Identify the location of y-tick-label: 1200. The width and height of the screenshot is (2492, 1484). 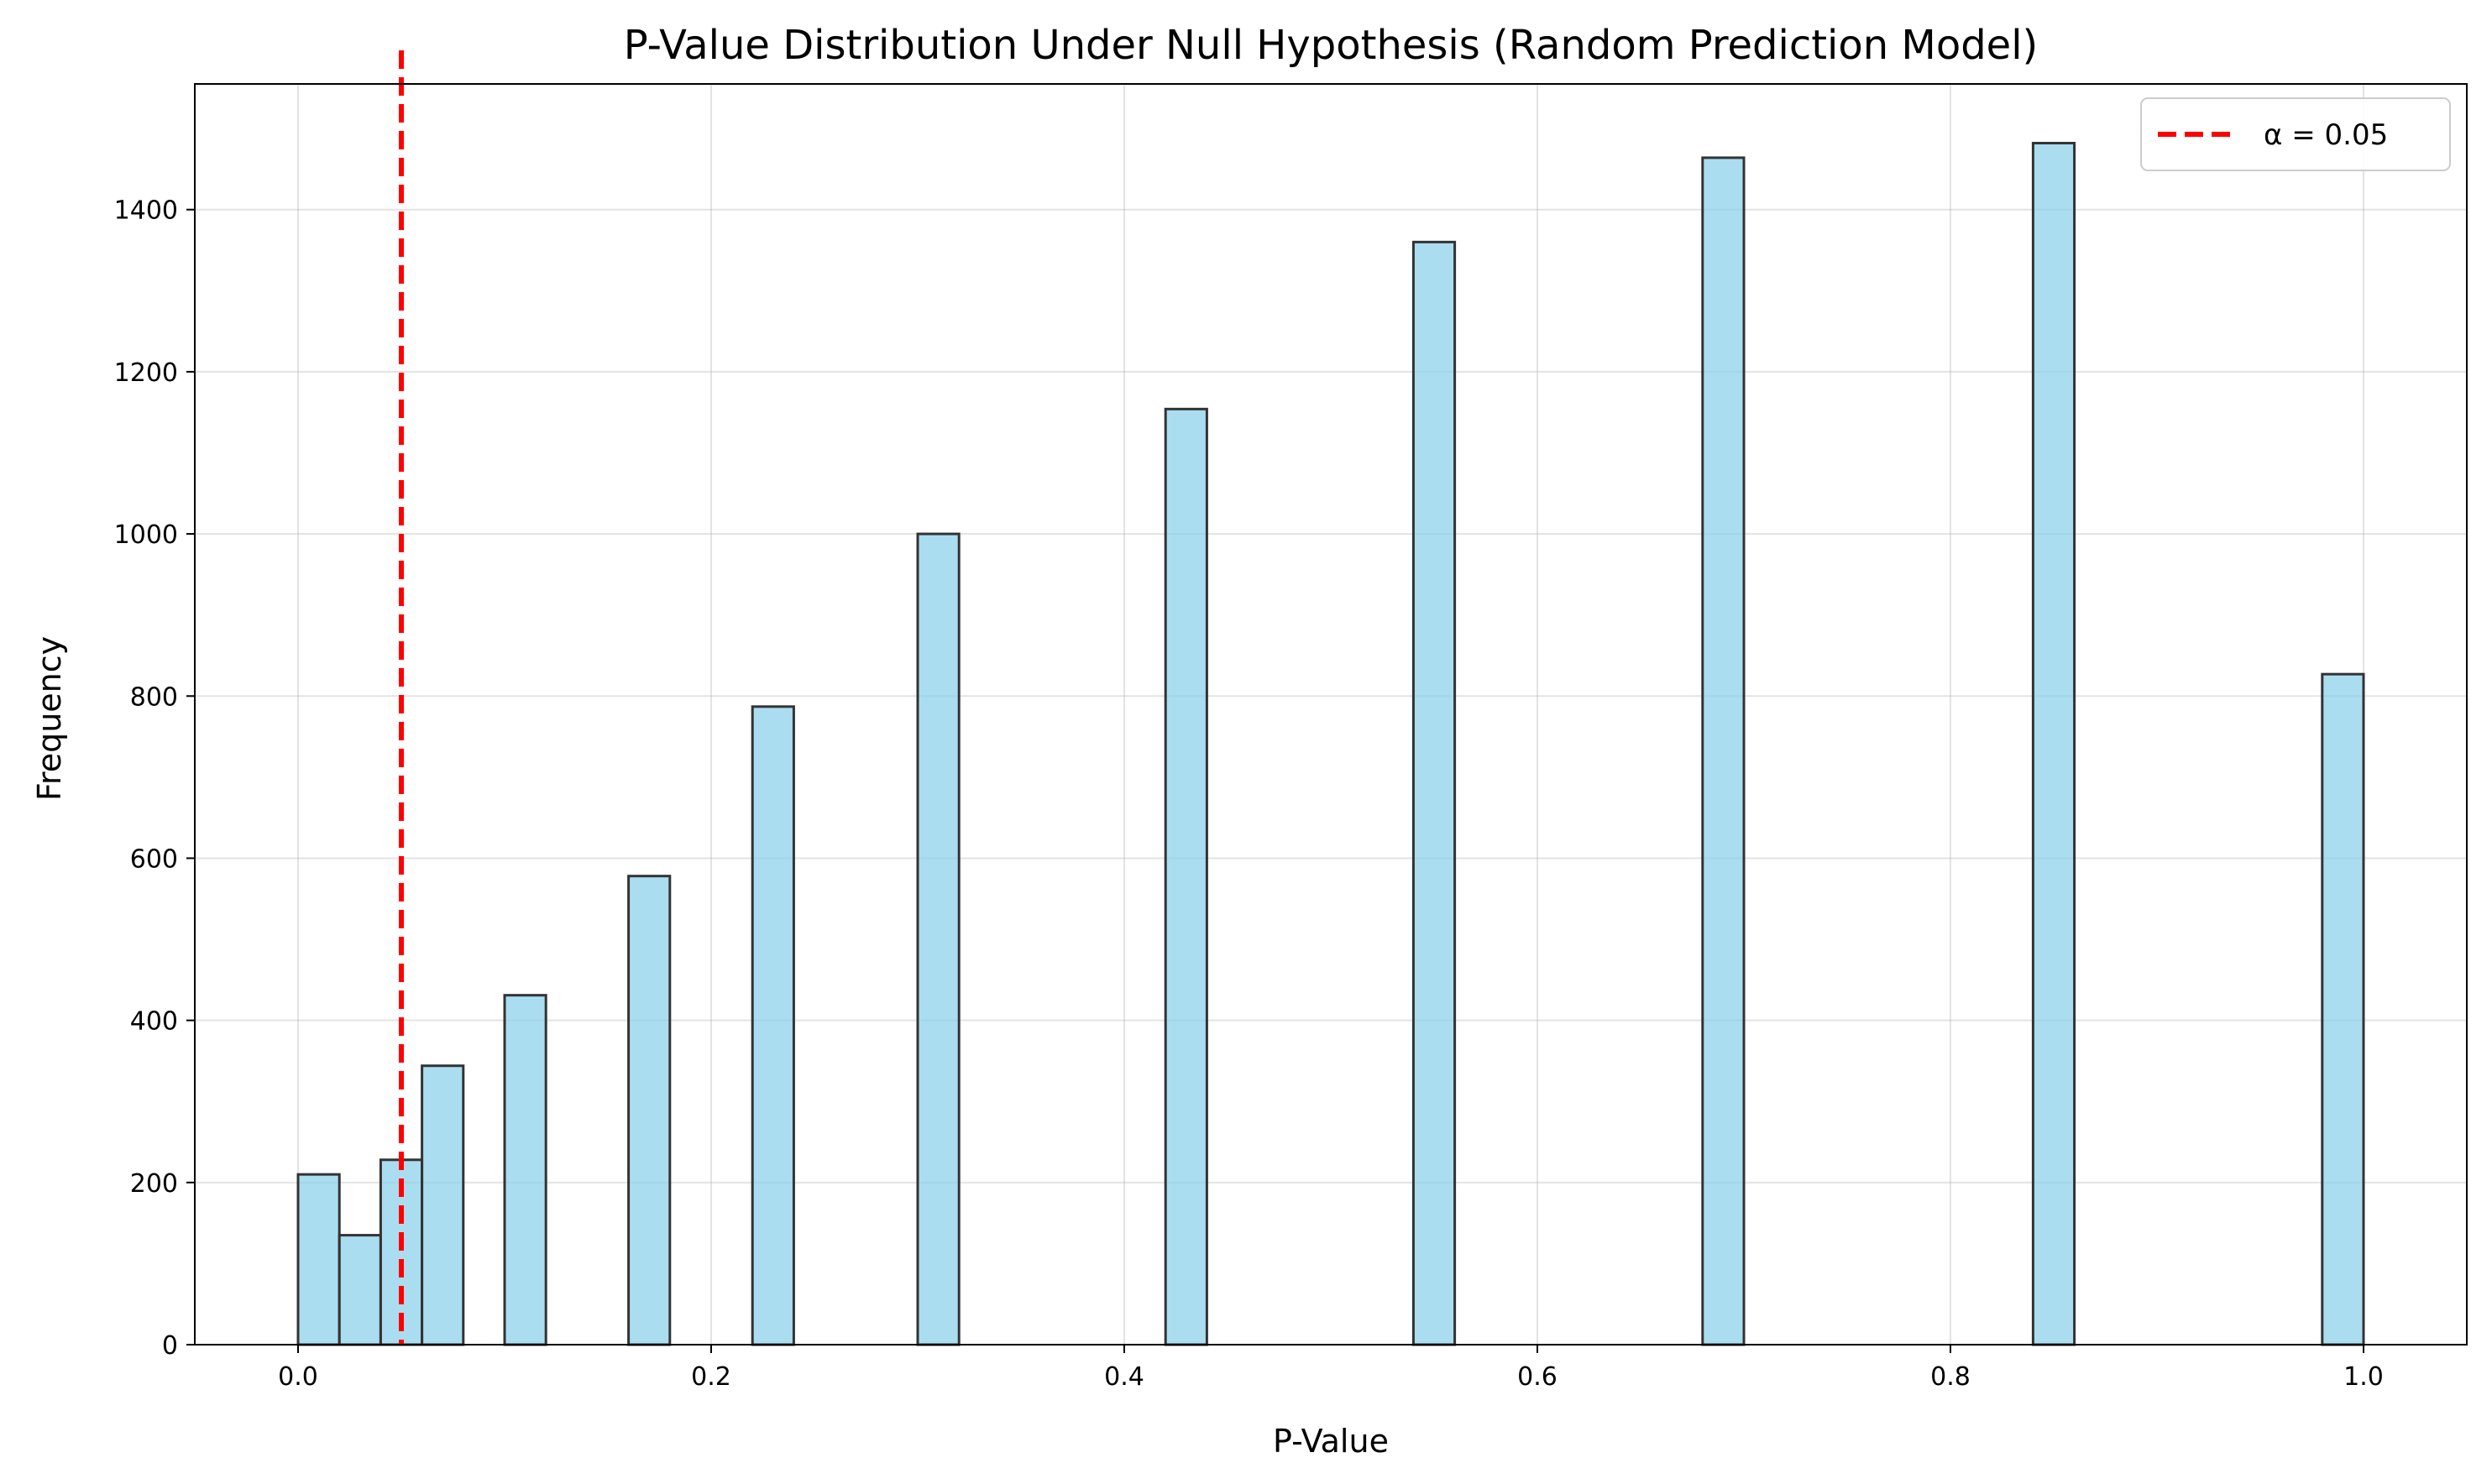
(146, 373).